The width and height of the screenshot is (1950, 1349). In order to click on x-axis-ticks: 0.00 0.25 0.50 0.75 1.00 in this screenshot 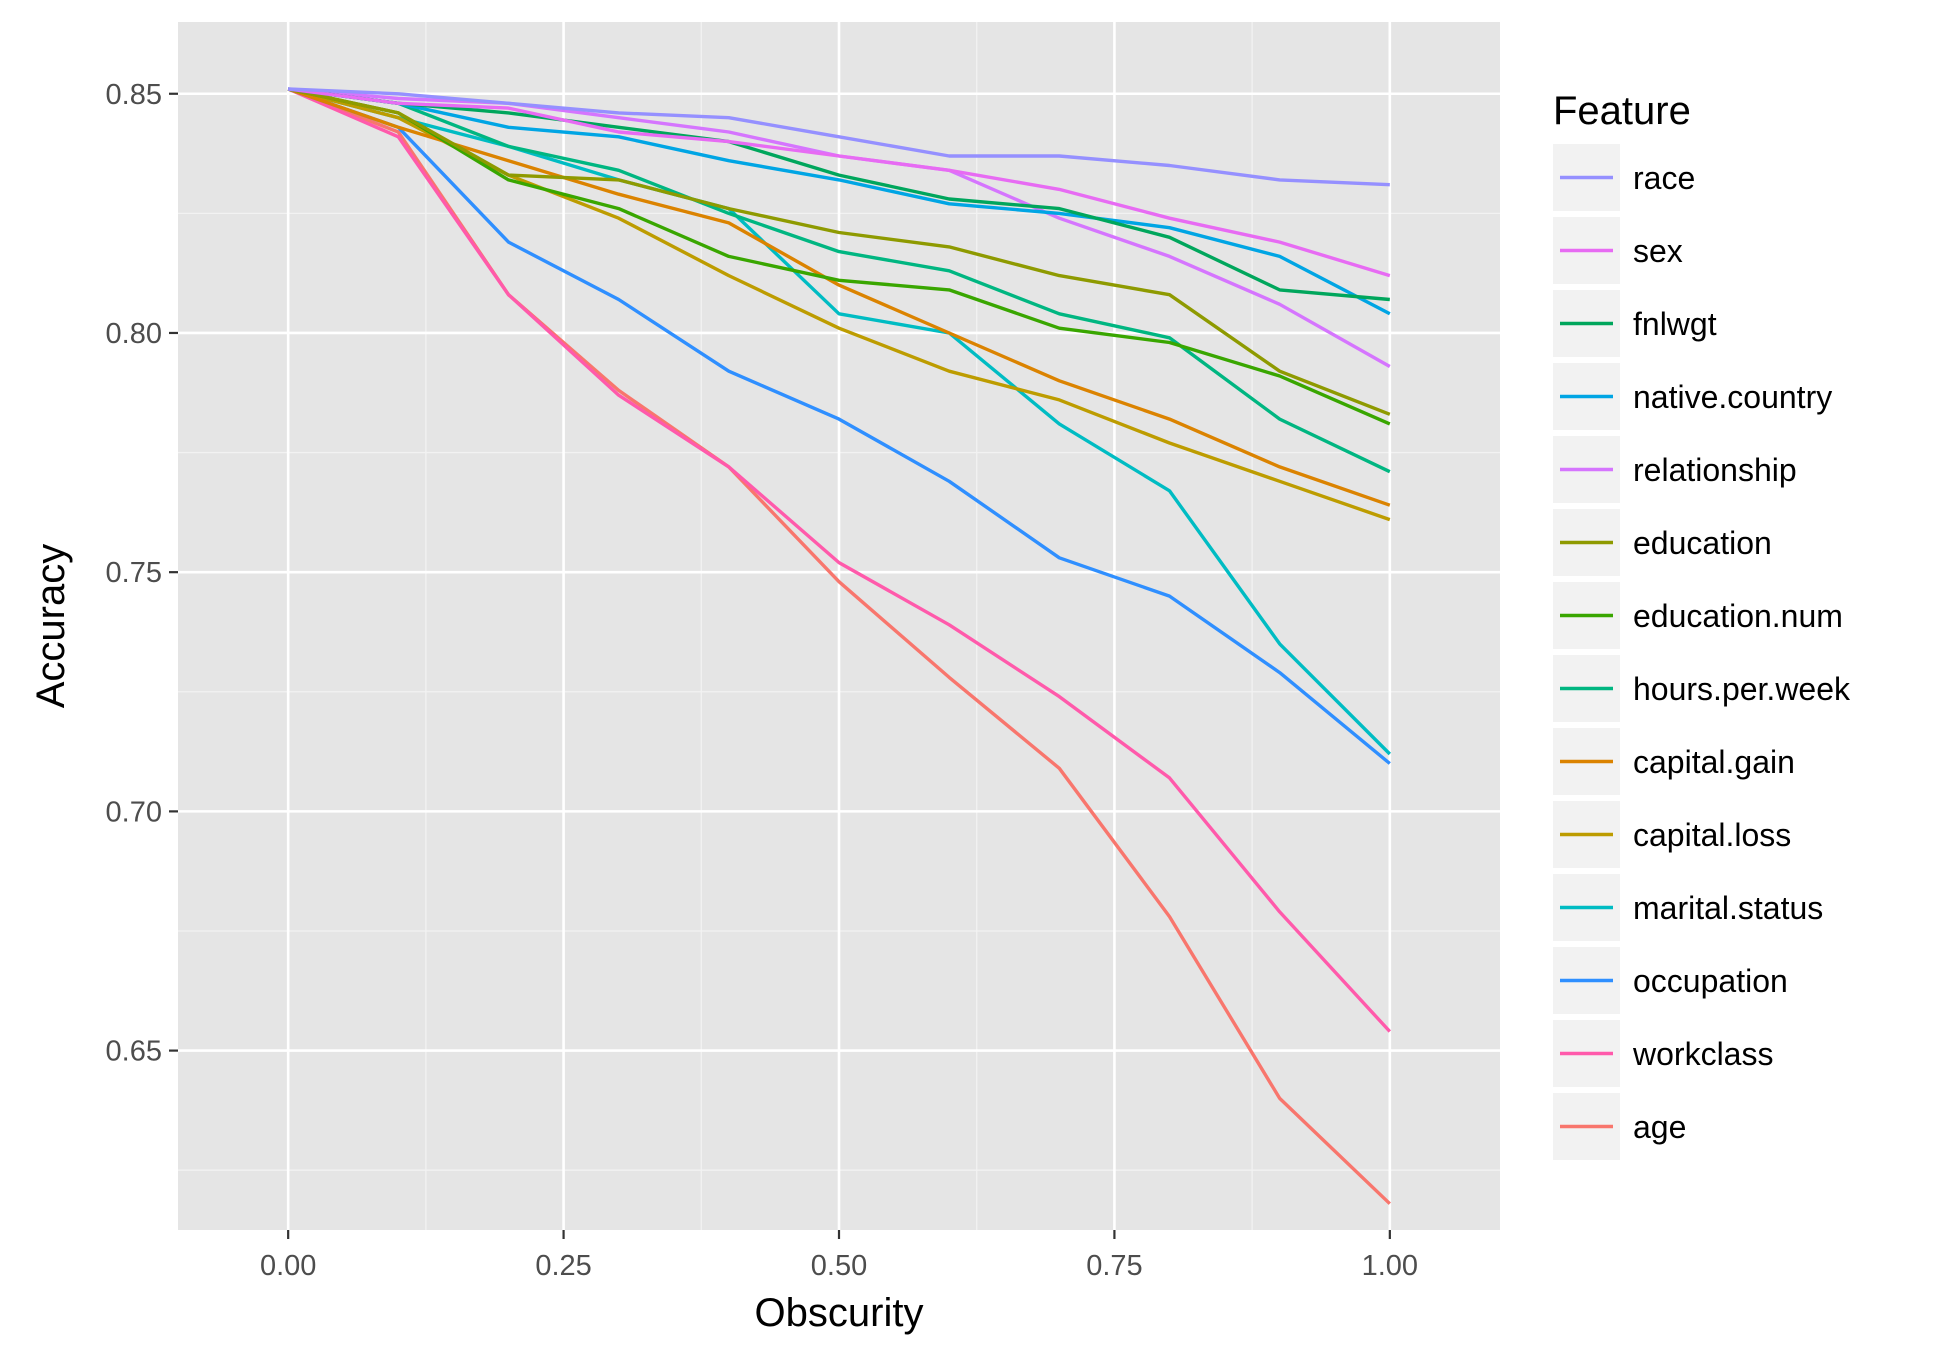, I will do `click(839, 1256)`.